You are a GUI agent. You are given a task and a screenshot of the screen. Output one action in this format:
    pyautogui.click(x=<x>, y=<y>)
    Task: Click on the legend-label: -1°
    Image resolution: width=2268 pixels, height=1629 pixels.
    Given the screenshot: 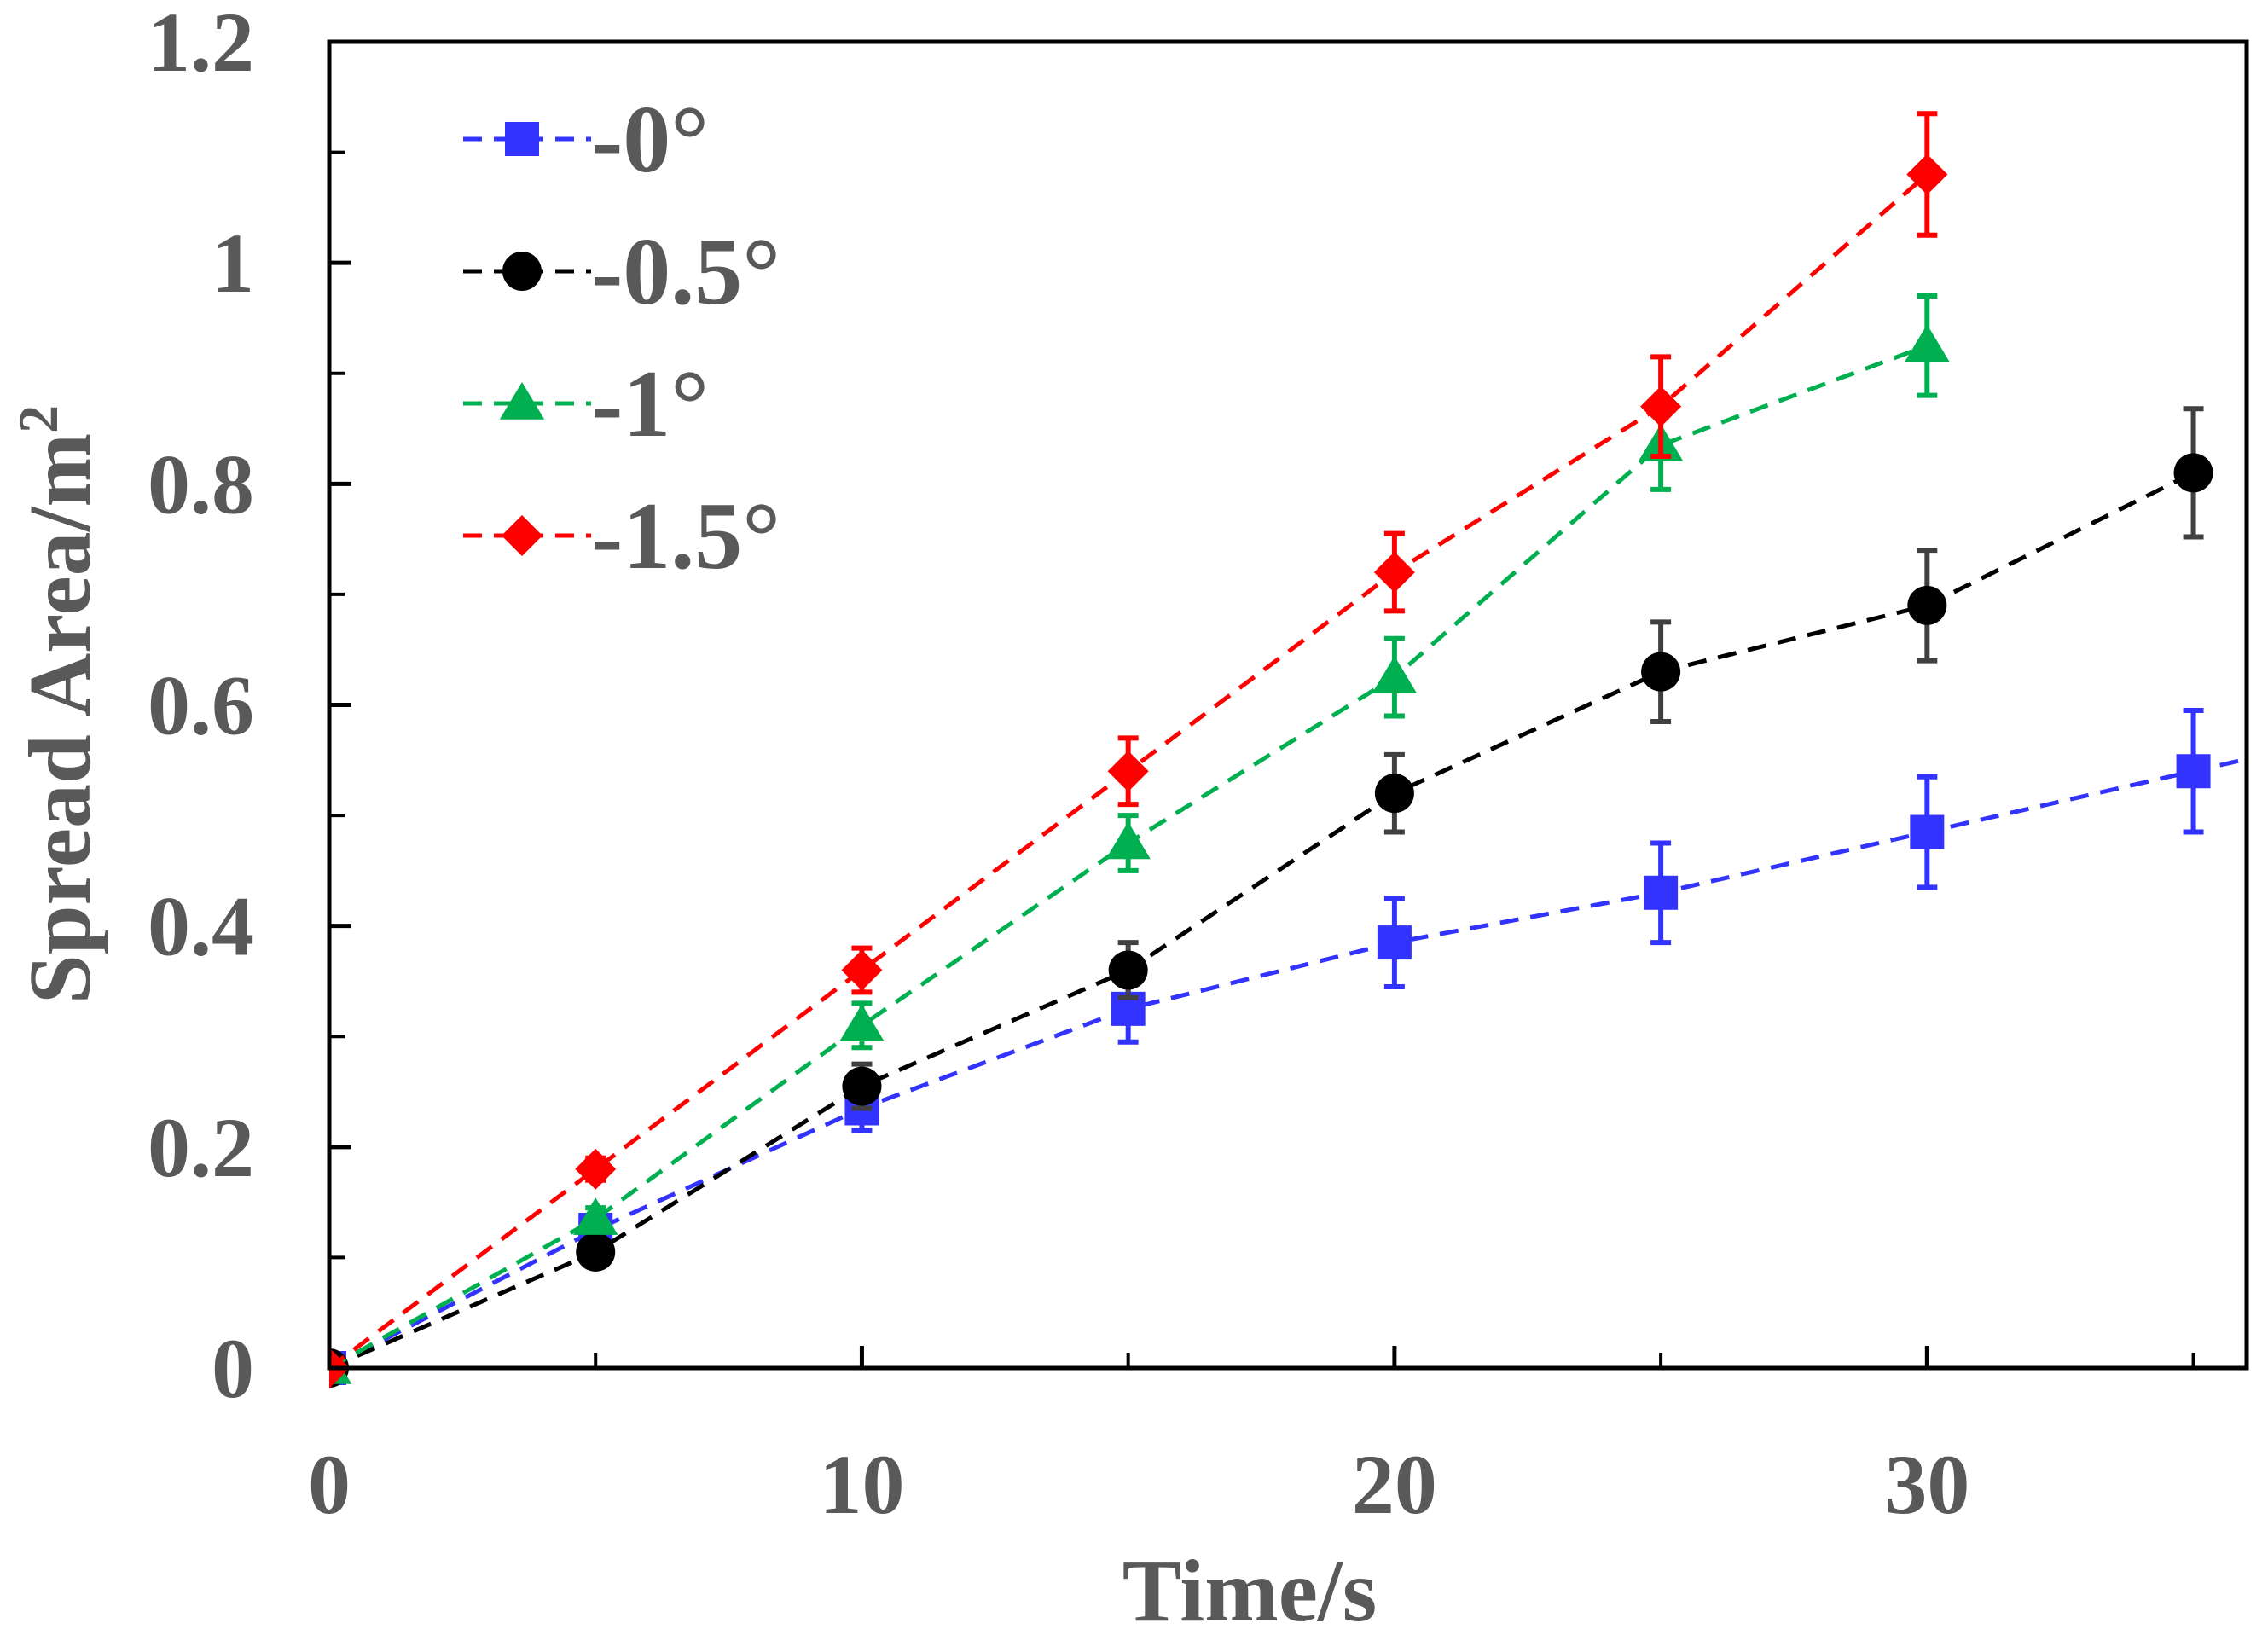 What is the action you would take?
    pyautogui.click(x=650, y=404)
    